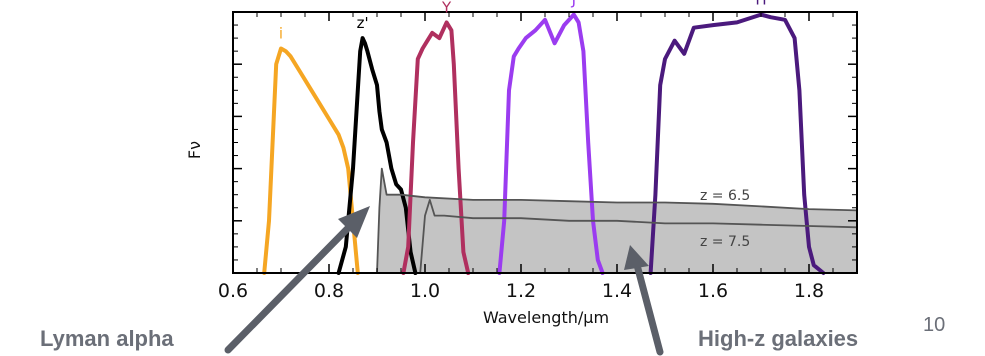 This screenshot has height=356, width=985. What do you see at coordinates (329, 291) in the screenshot?
I see `x-tick-label: 0.8` at bounding box center [329, 291].